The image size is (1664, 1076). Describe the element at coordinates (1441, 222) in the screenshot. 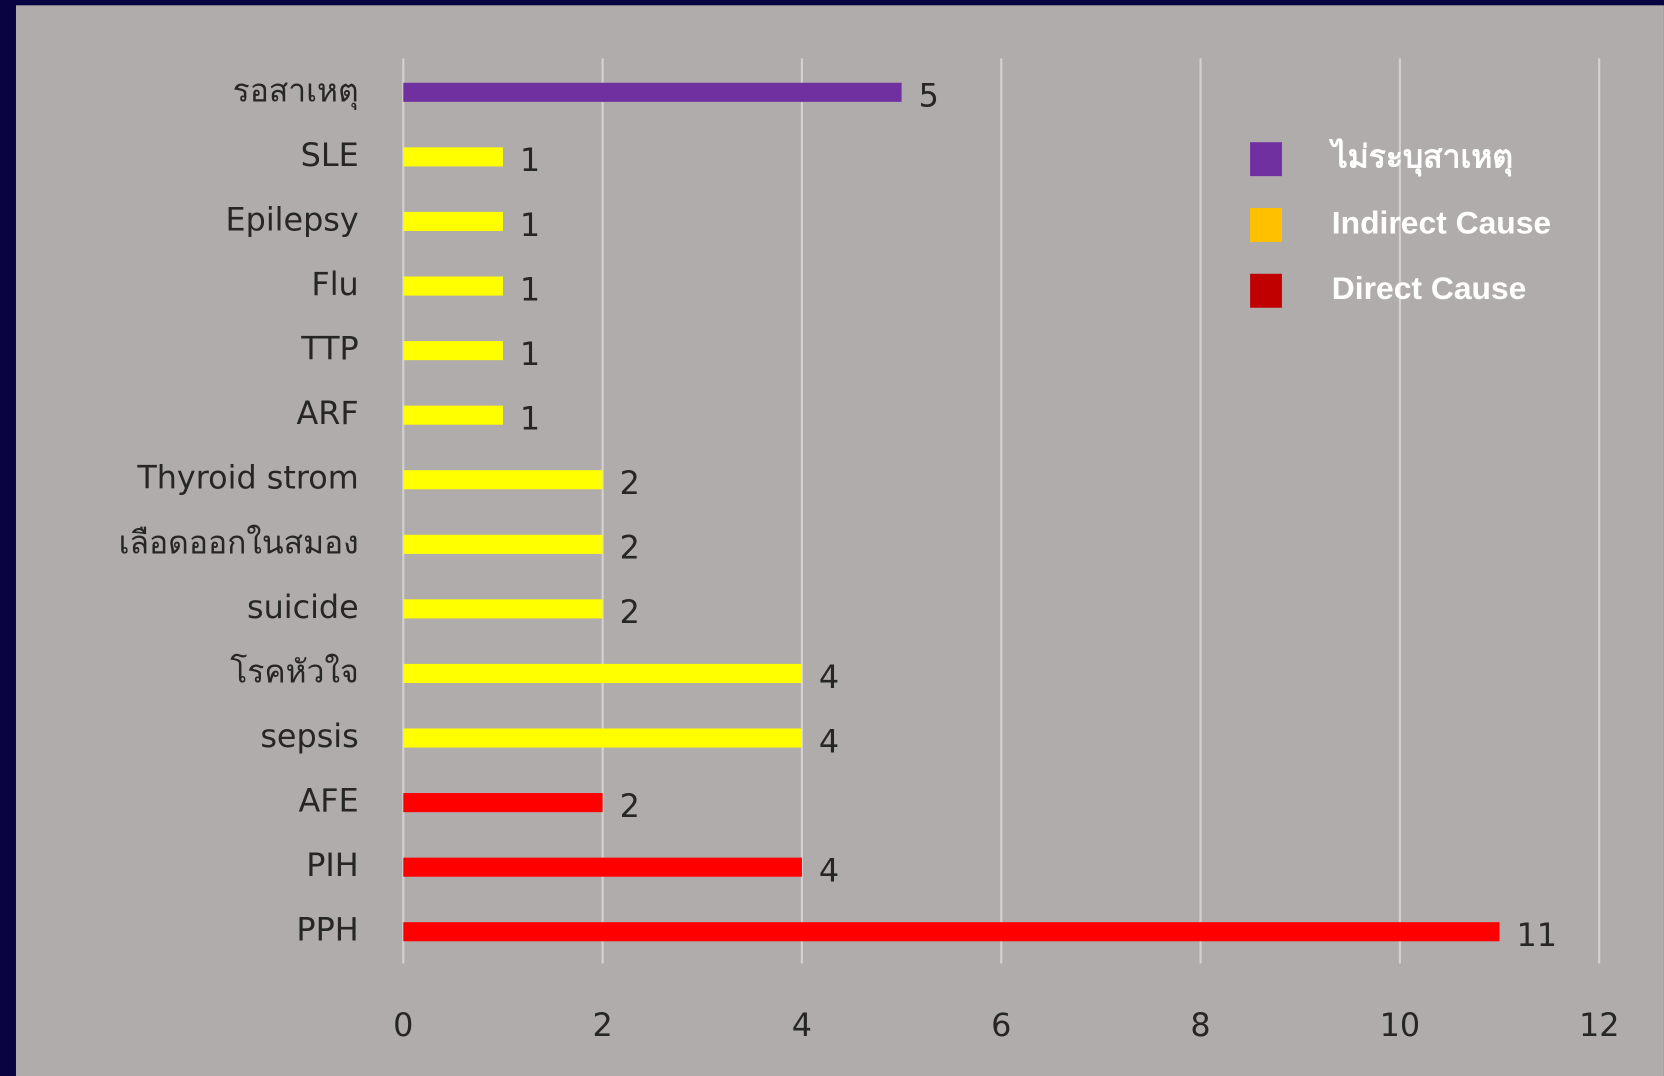

I see `legend-label: Indirect Cause` at that location.